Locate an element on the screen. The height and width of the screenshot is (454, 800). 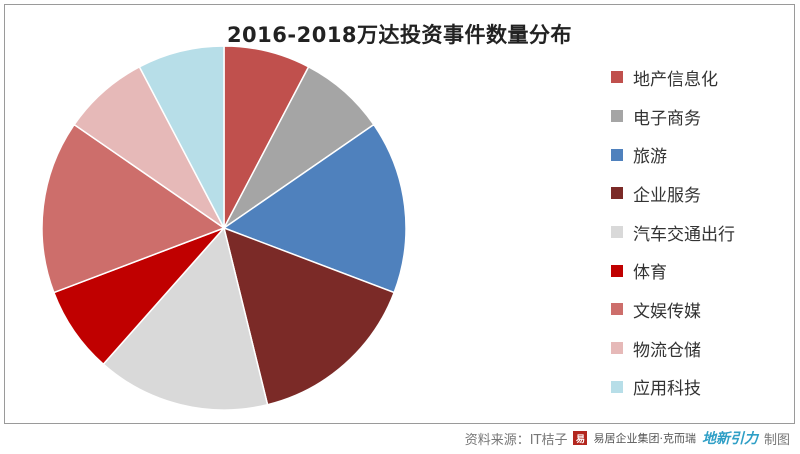
yiju-logo-icon: 易 is located at coordinates (580, 438).